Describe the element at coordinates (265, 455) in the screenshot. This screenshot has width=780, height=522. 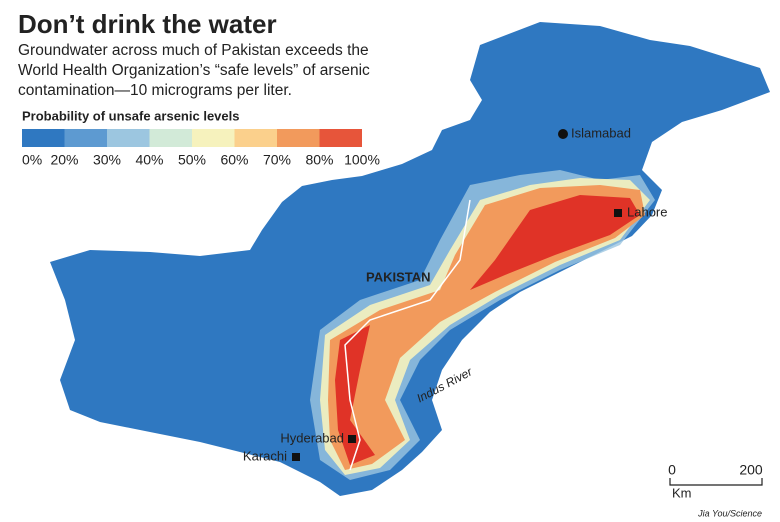
I see `place-label: Karachi` at that location.